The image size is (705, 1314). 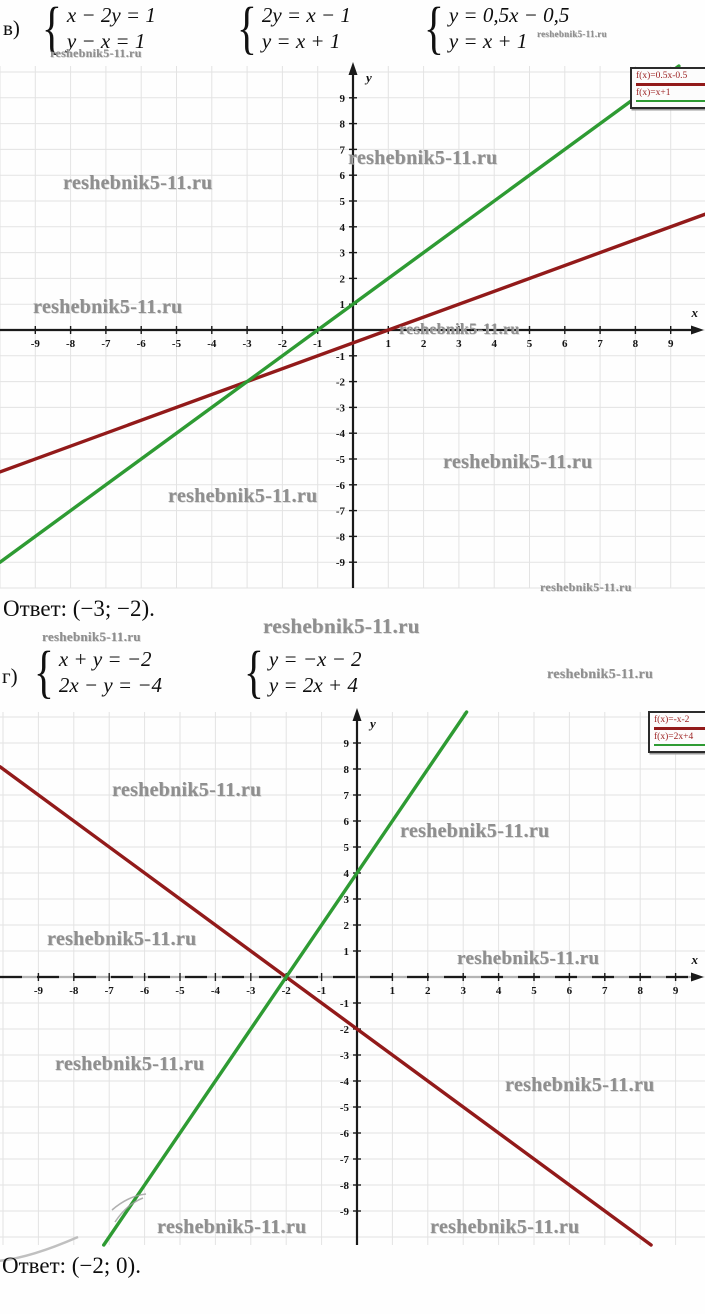 I want to click on equation: x − 2y = 1, so click(x=111, y=15).